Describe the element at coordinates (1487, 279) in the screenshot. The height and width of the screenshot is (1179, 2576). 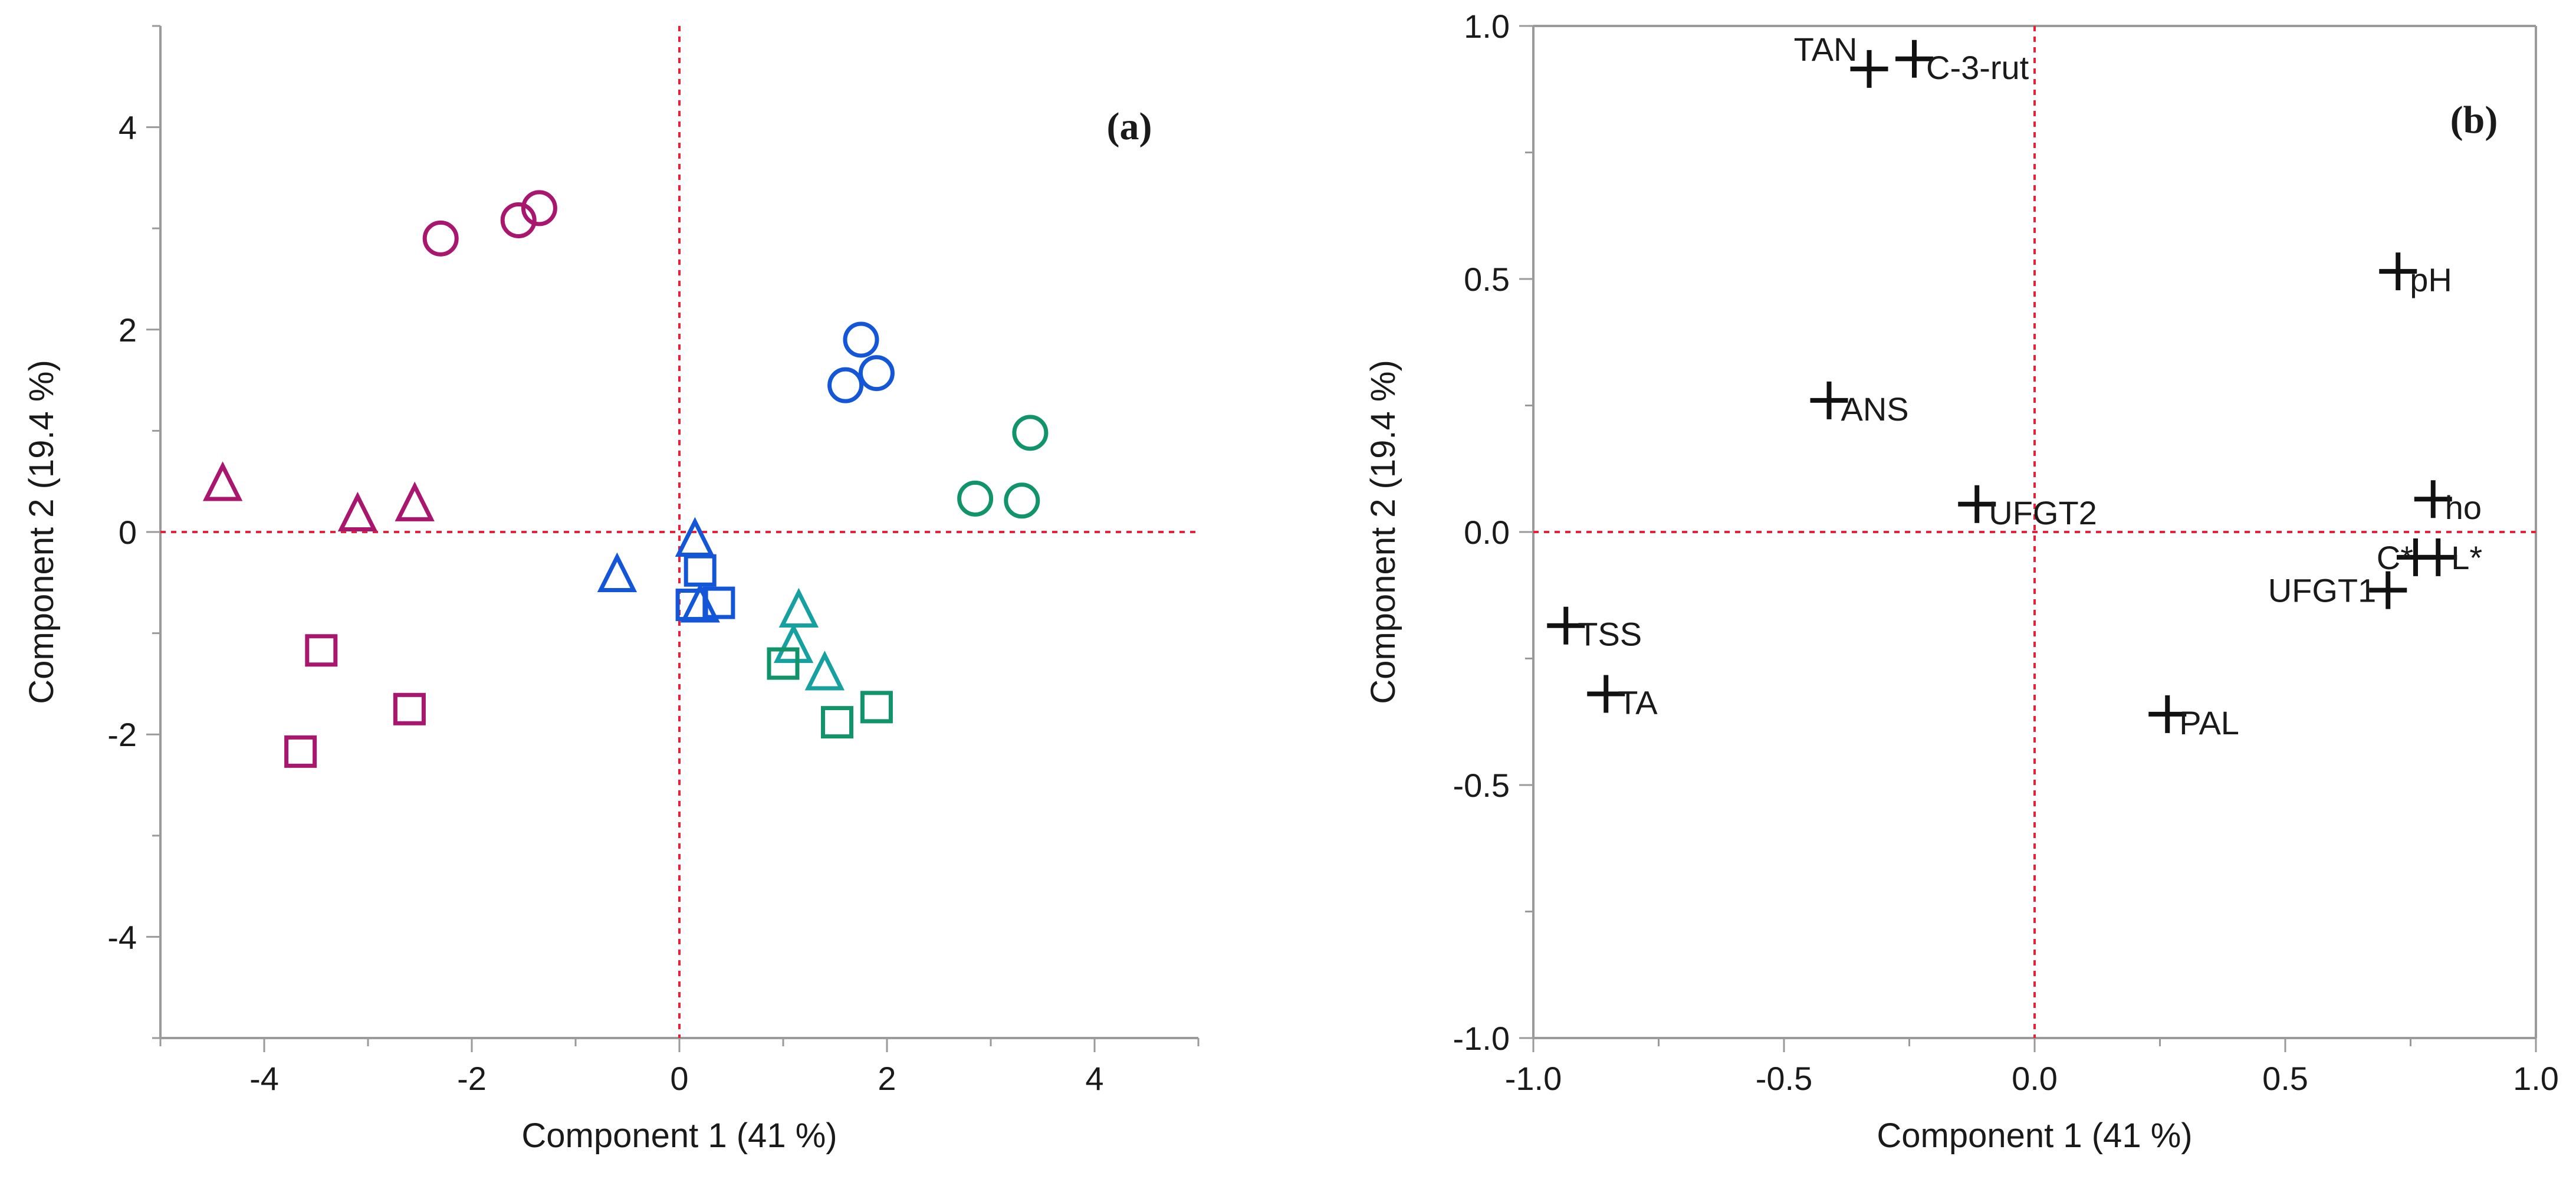
I see `y-tick-label: 0.5` at that location.